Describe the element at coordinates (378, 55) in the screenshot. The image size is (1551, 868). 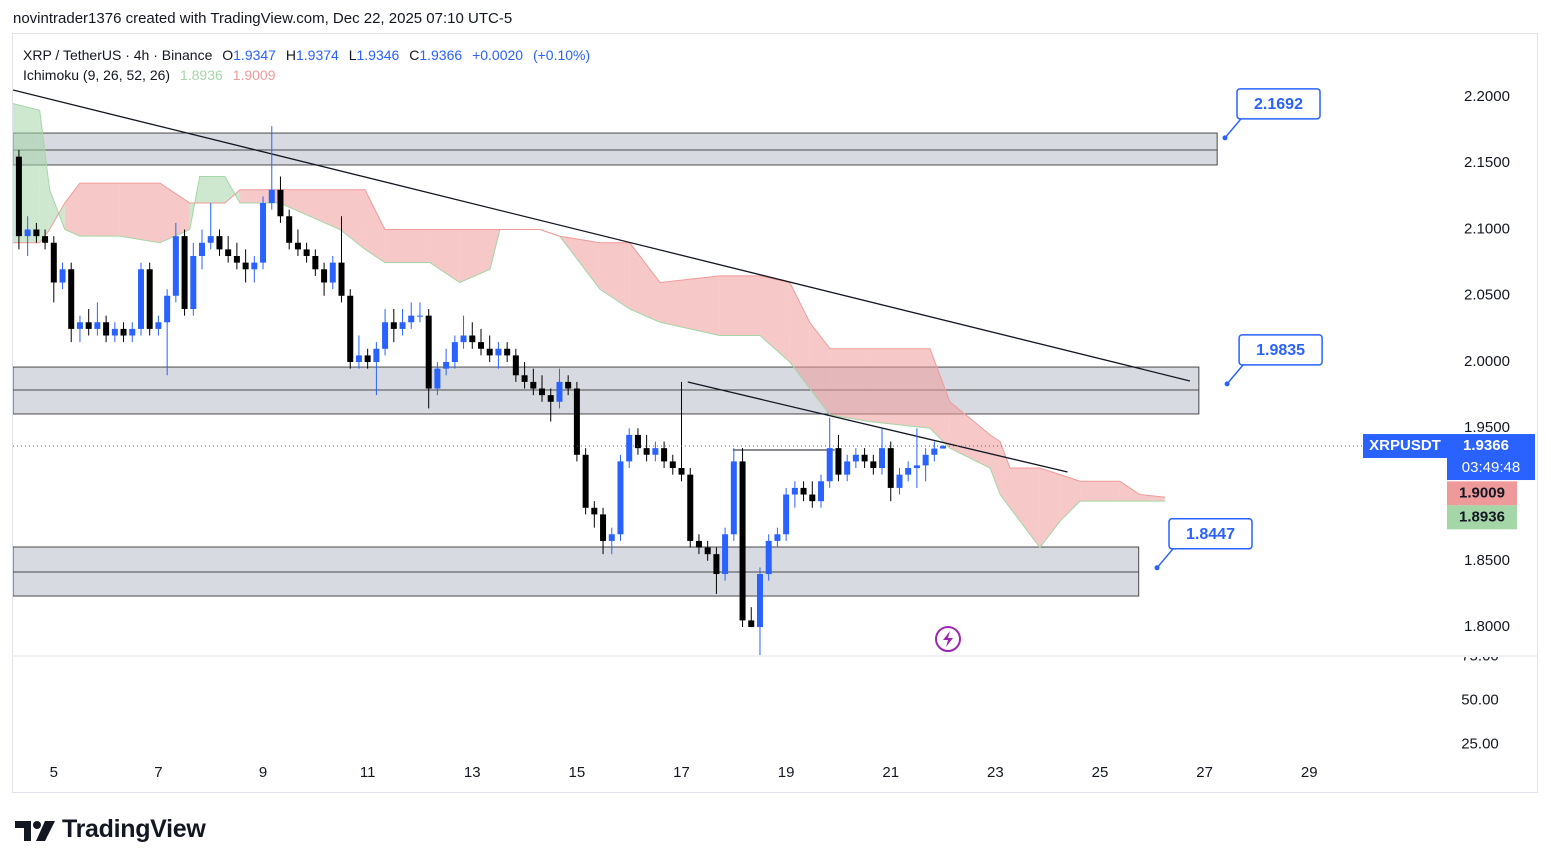
I see `ohlc-value: 1.9346` at that location.